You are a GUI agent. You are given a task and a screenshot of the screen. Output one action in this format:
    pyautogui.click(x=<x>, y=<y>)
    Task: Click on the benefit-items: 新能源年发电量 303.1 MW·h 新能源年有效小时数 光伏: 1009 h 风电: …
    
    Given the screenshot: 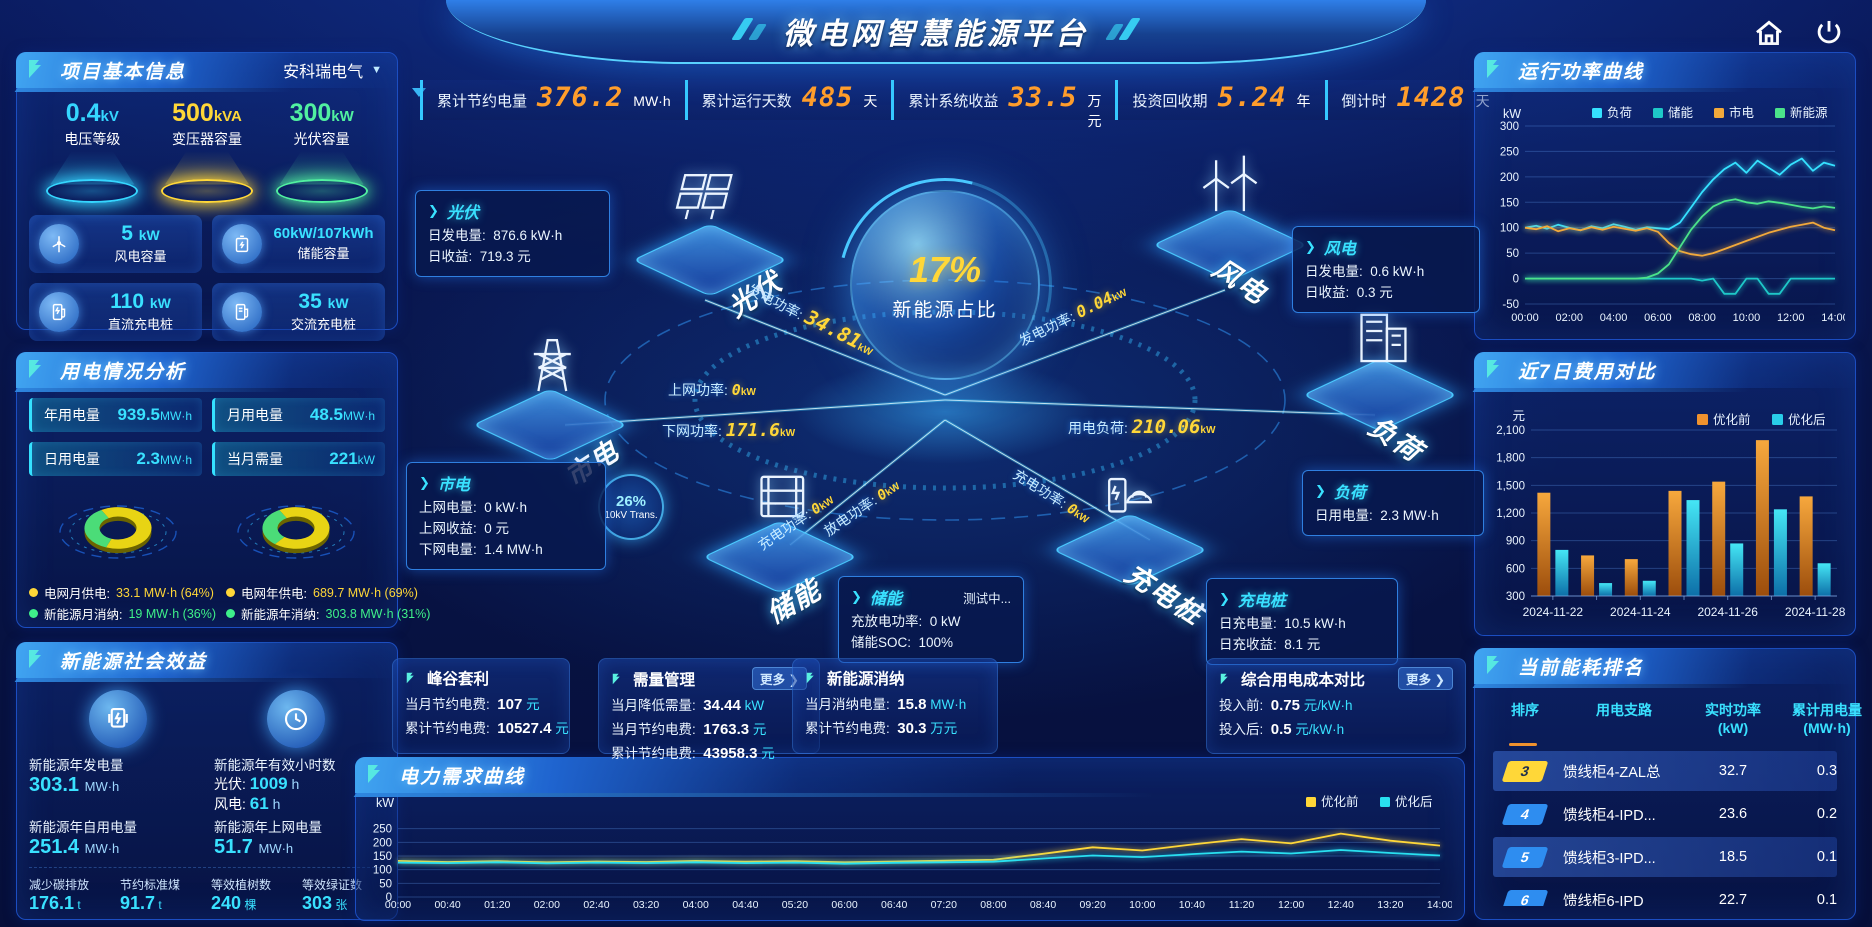 What is the action you would take?
    pyautogui.click(x=207, y=806)
    